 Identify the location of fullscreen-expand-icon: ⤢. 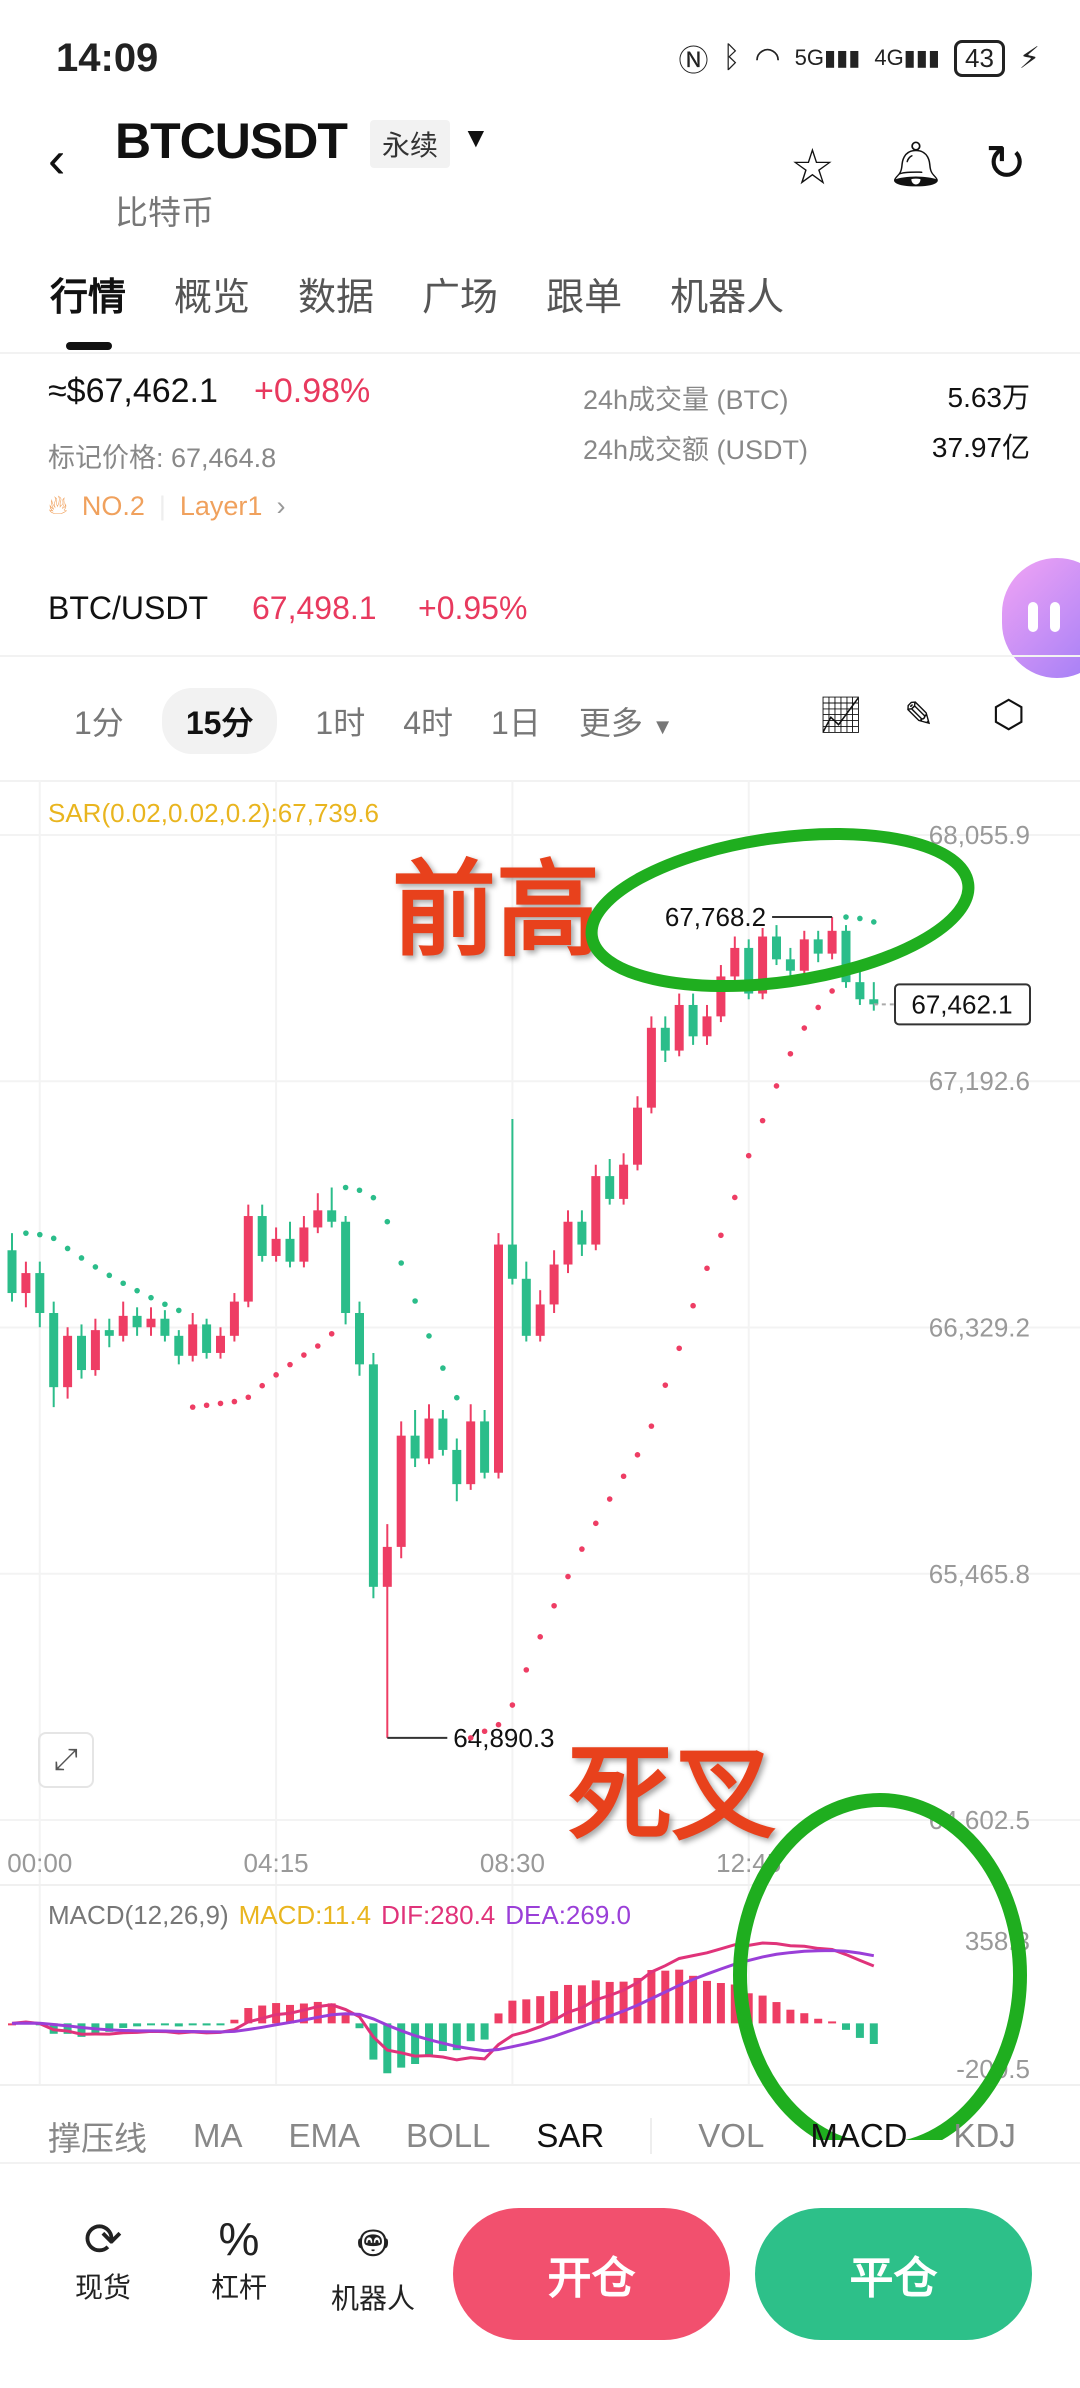
(66, 1760).